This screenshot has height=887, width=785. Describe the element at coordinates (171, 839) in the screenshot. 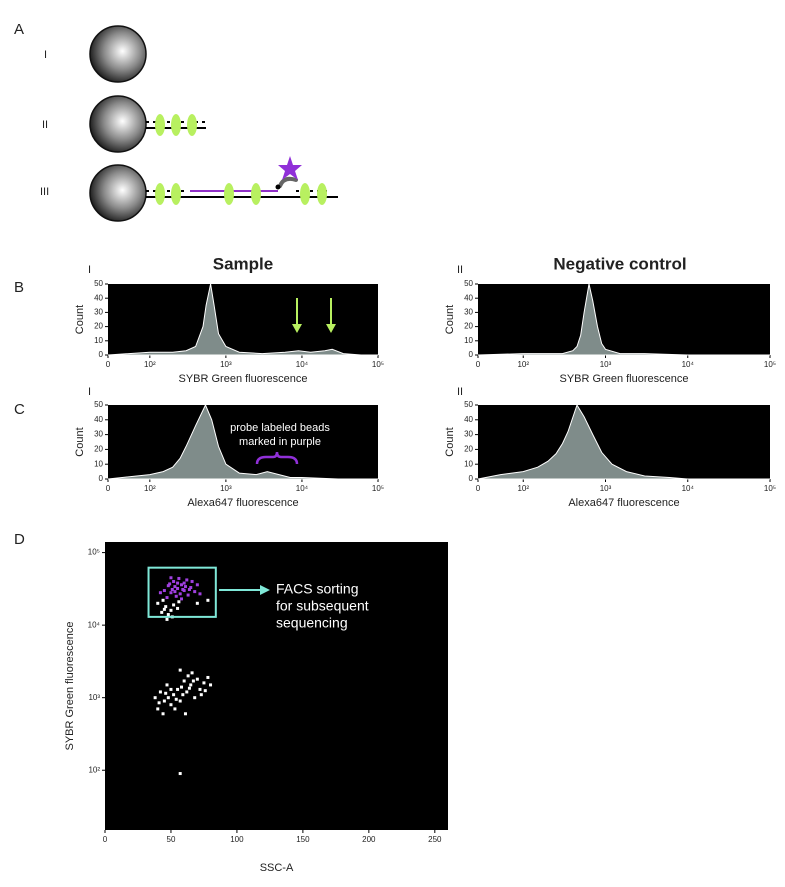

I see `x-tick-label: 50` at that location.